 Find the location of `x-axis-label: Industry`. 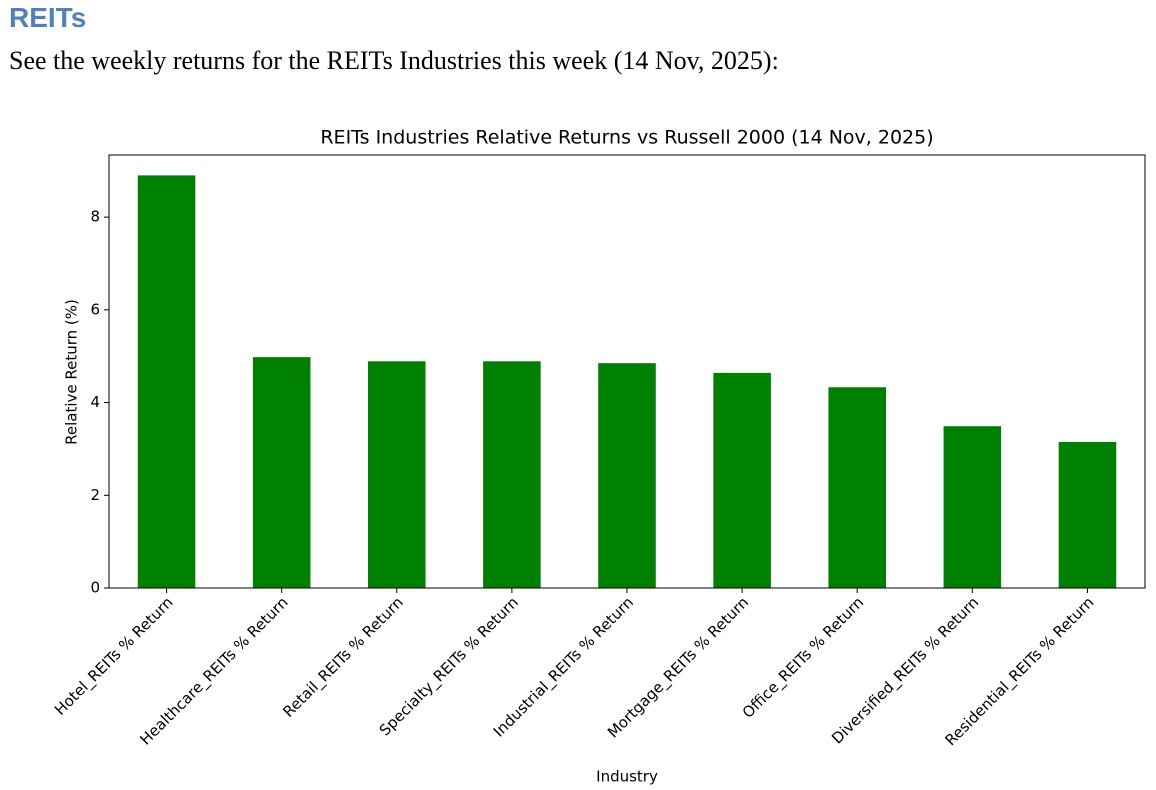

x-axis-label: Industry is located at coordinates (627, 777).